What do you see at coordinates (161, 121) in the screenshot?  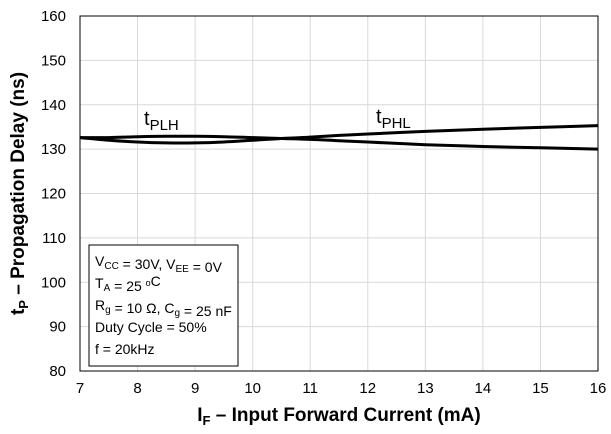 I see `series-label-tplh: tPLH` at bounding box center [161, 121].